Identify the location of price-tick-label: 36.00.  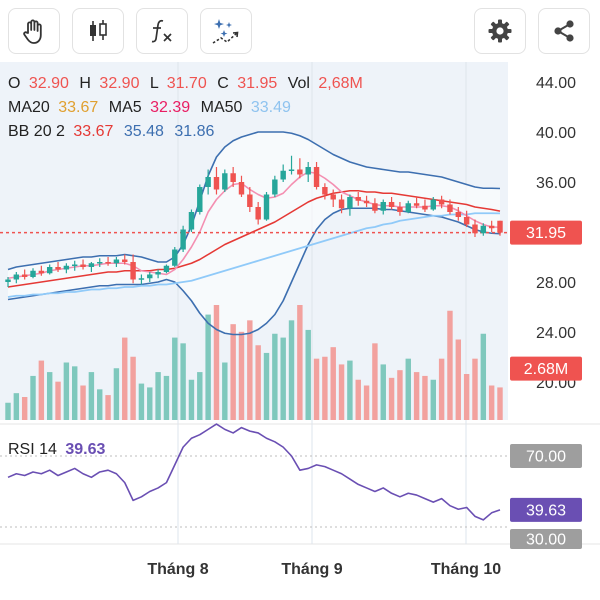
(556, 183).